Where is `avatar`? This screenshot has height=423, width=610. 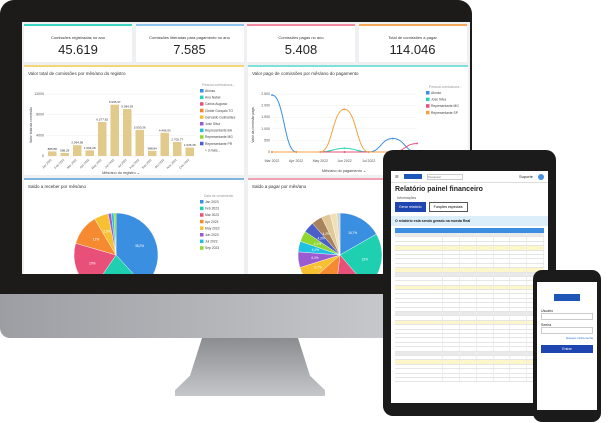 avatar is located at coordinates (541, 176).